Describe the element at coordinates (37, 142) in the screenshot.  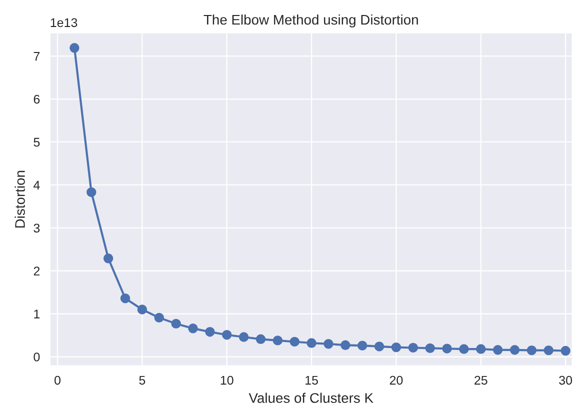
I see `y-tick-label: 5` at that location.